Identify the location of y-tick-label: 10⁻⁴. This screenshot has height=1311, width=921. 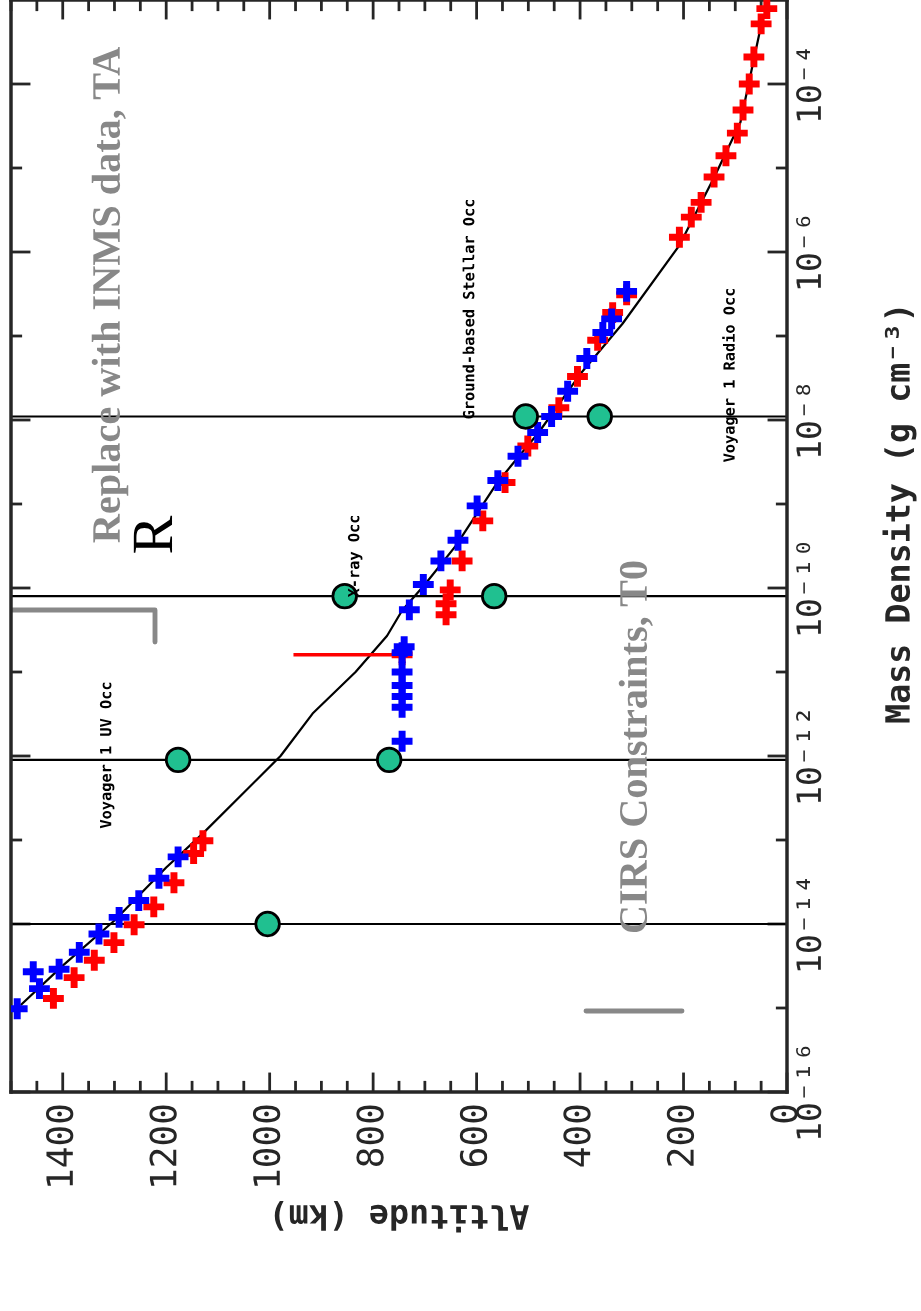
(809, 85).